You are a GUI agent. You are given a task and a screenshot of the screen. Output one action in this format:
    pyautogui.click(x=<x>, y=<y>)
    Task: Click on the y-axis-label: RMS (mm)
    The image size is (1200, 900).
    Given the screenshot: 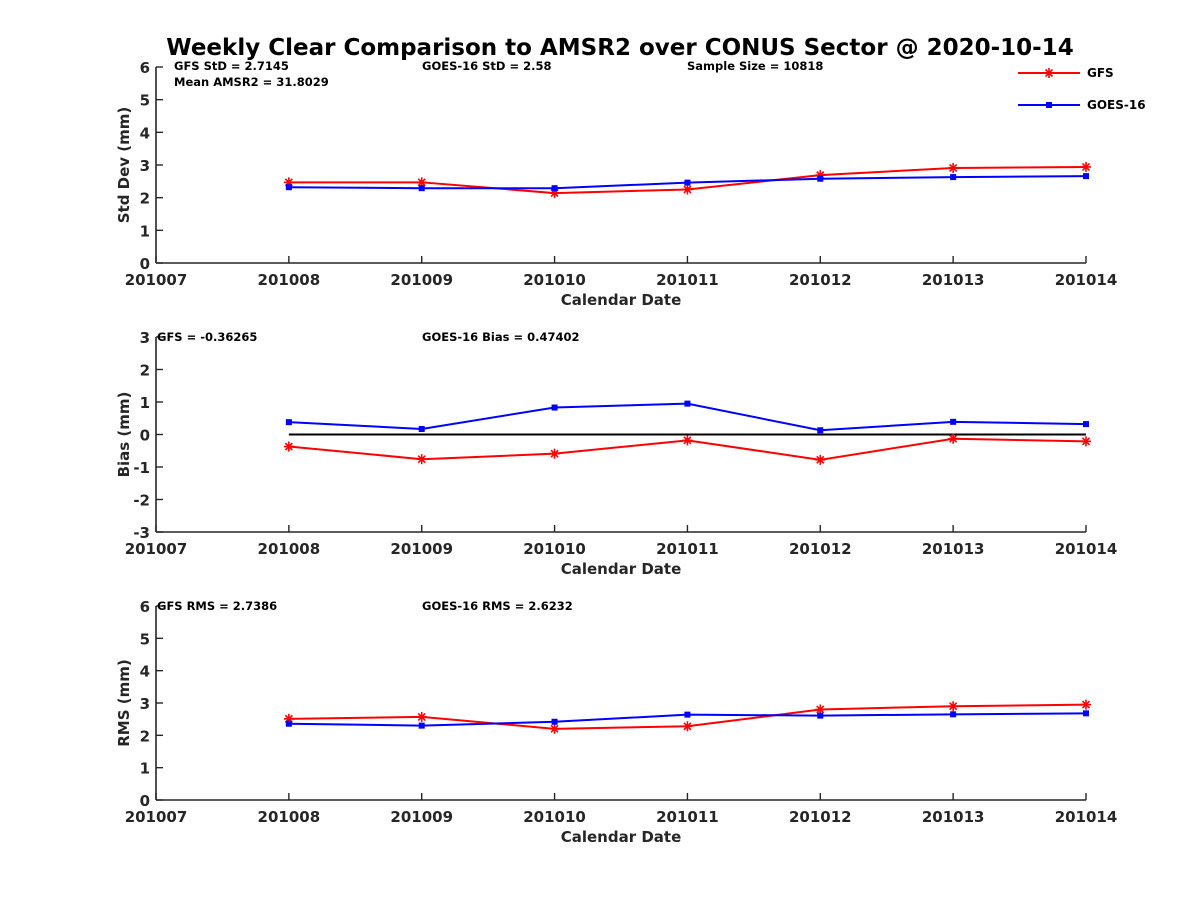 What is the action you would take?
    pyautogui.click(x=124, y=702)
    